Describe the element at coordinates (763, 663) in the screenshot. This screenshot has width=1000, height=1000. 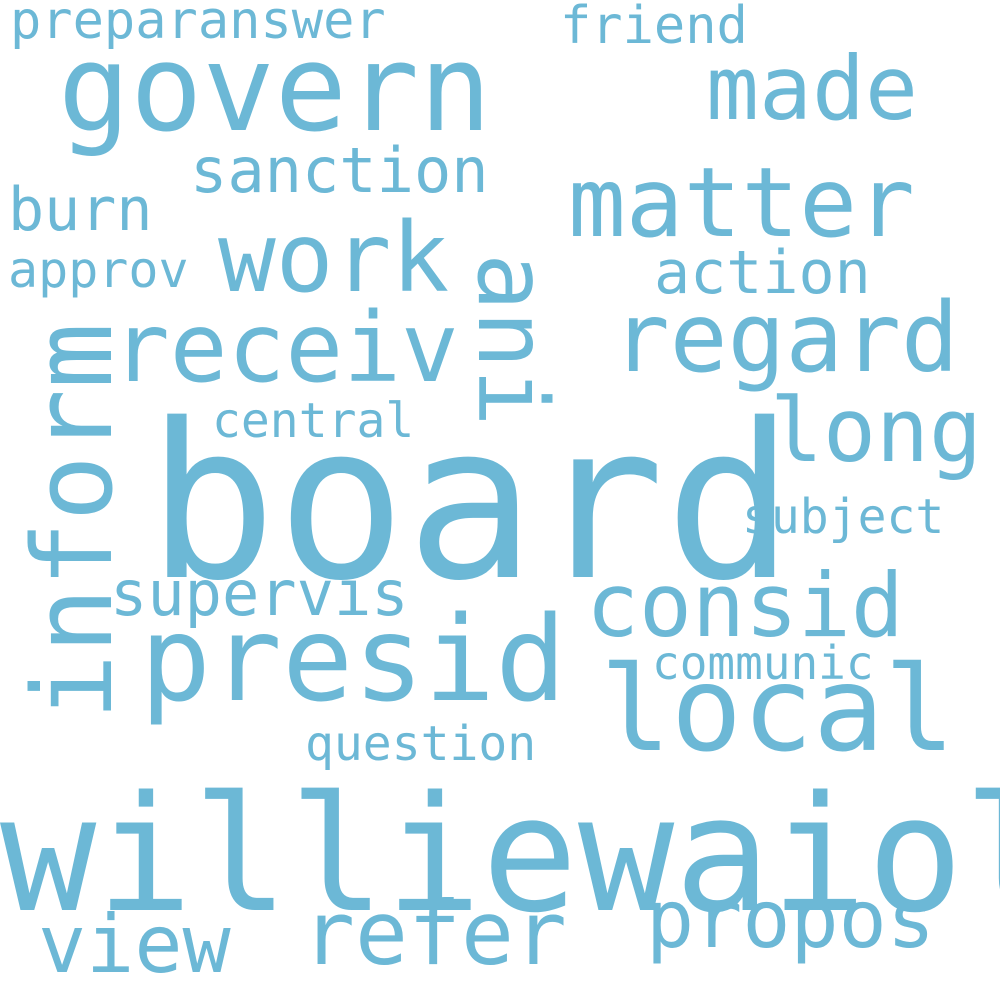
I see `word-communic: communic` at that location.